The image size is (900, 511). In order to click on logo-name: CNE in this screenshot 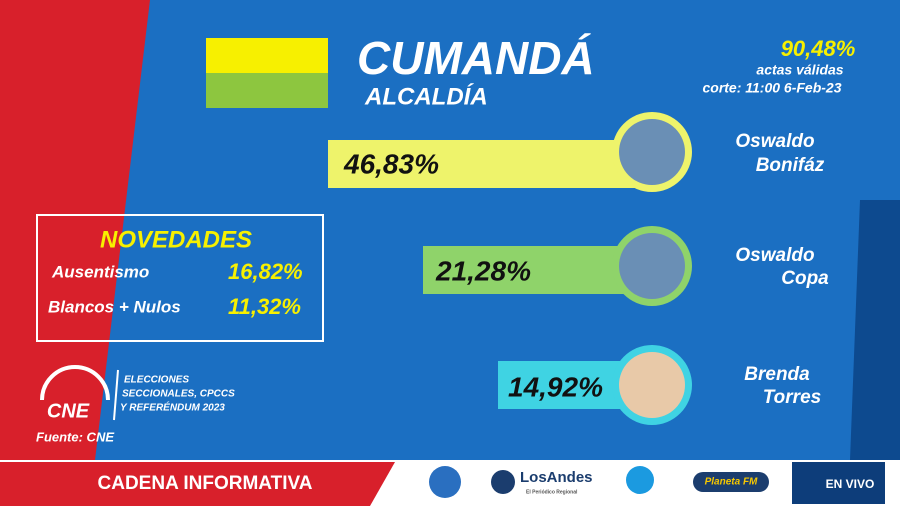, I will do `click(68, 411)`.